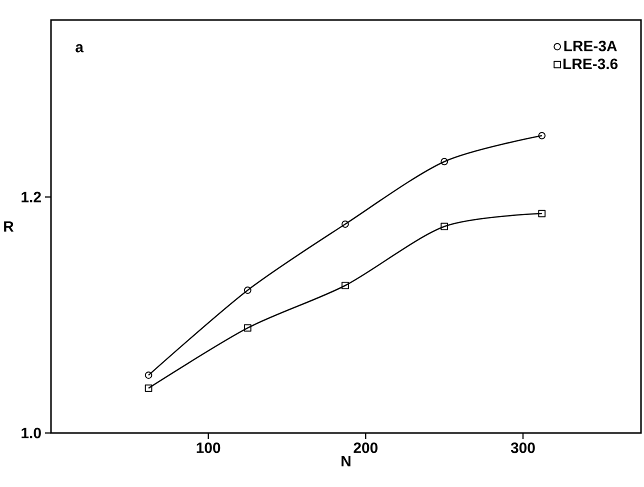 Image resolution: width=644 pixels, height=487 pixels. What do you see at coordinates (9, 226) in the screenshot?
I see `y-axis-title: R` at bounding box center [9, 226].